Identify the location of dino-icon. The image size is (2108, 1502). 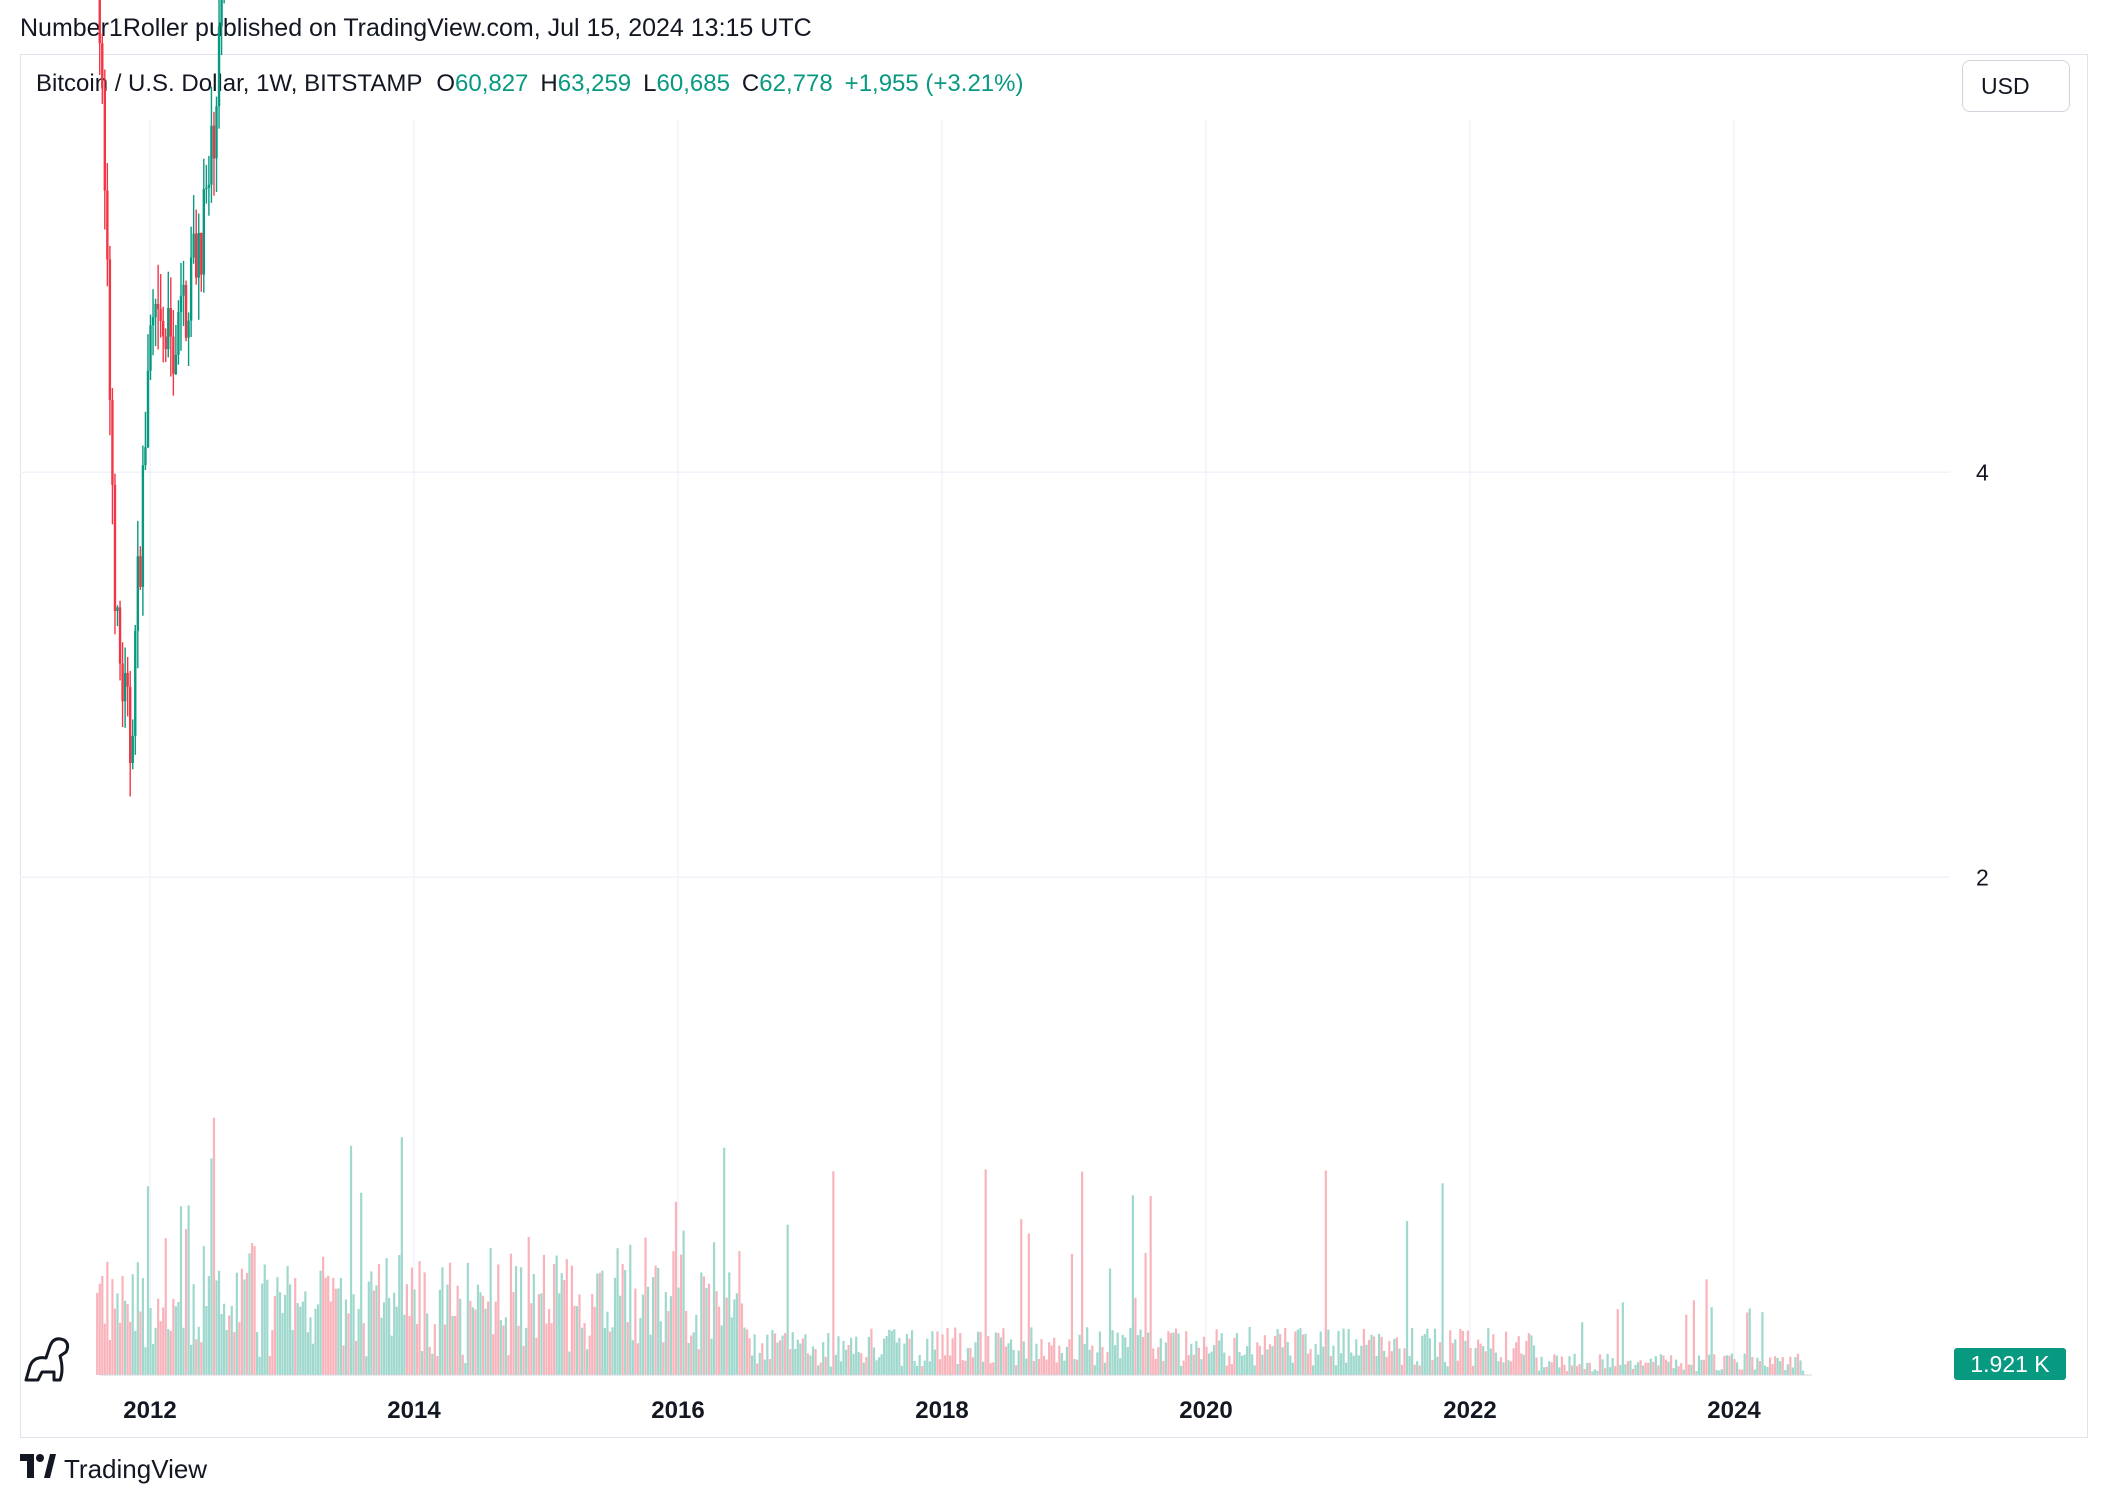
(47, 1359).